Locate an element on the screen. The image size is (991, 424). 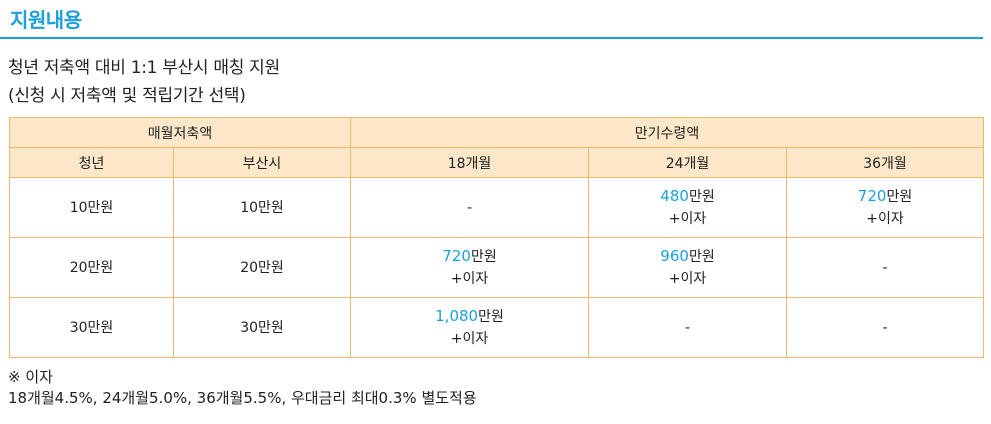
header-18-months: 18개월 is located at coordinates (469, 162).